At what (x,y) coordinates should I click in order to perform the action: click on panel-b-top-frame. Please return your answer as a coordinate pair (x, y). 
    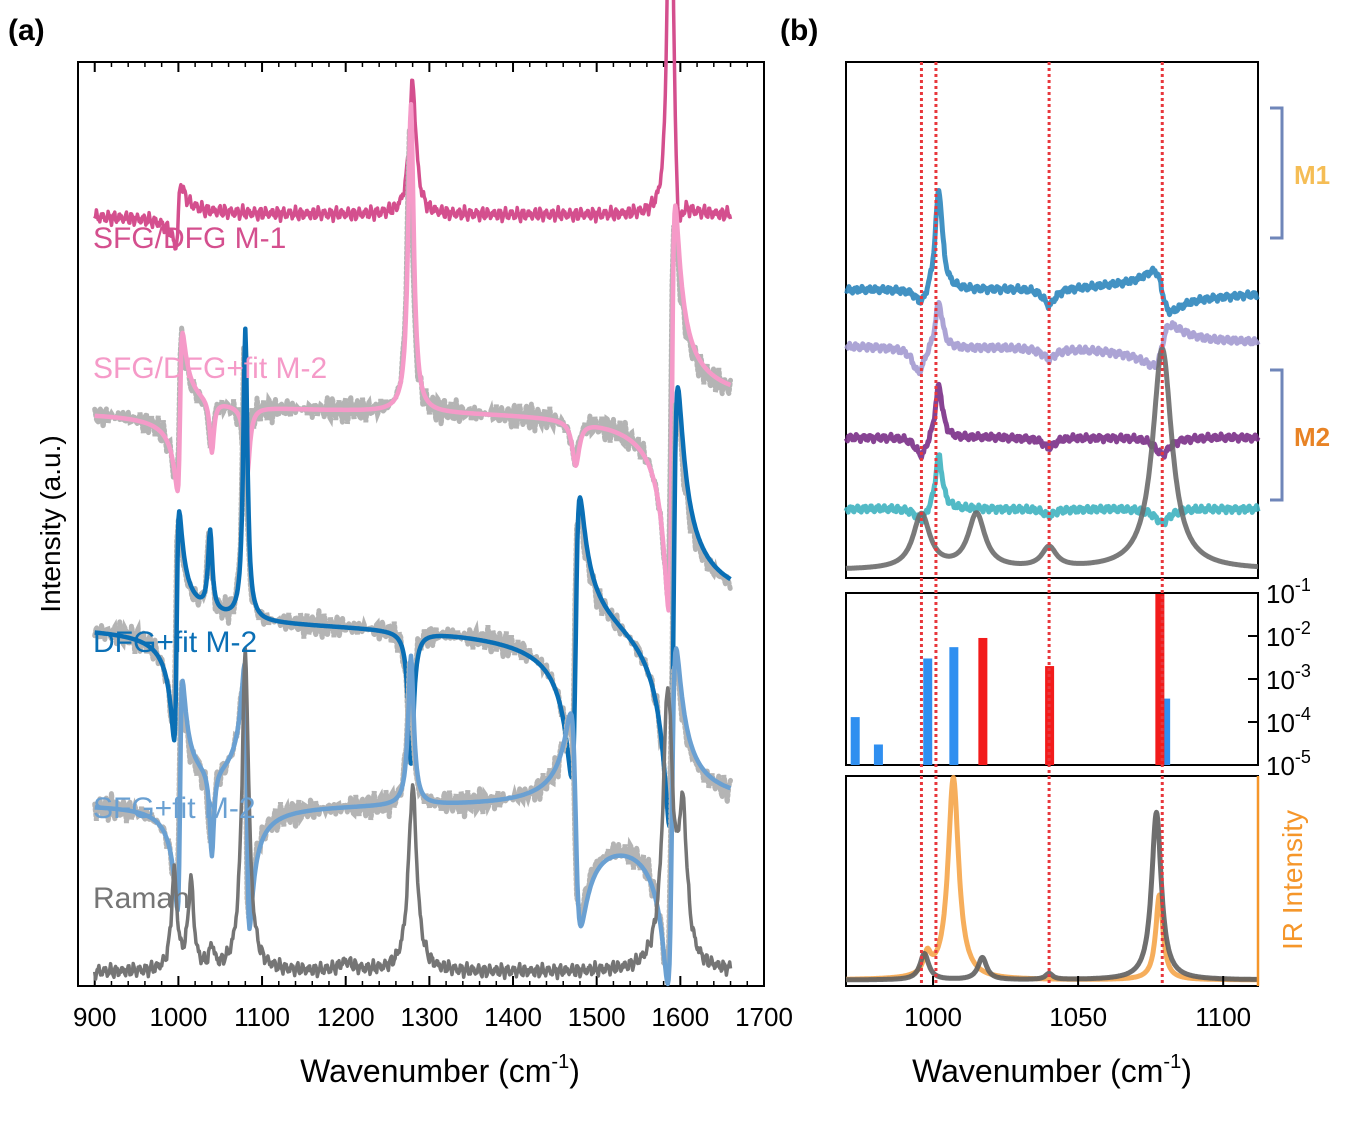
    Looking at the image, I should click on (1052, 320).